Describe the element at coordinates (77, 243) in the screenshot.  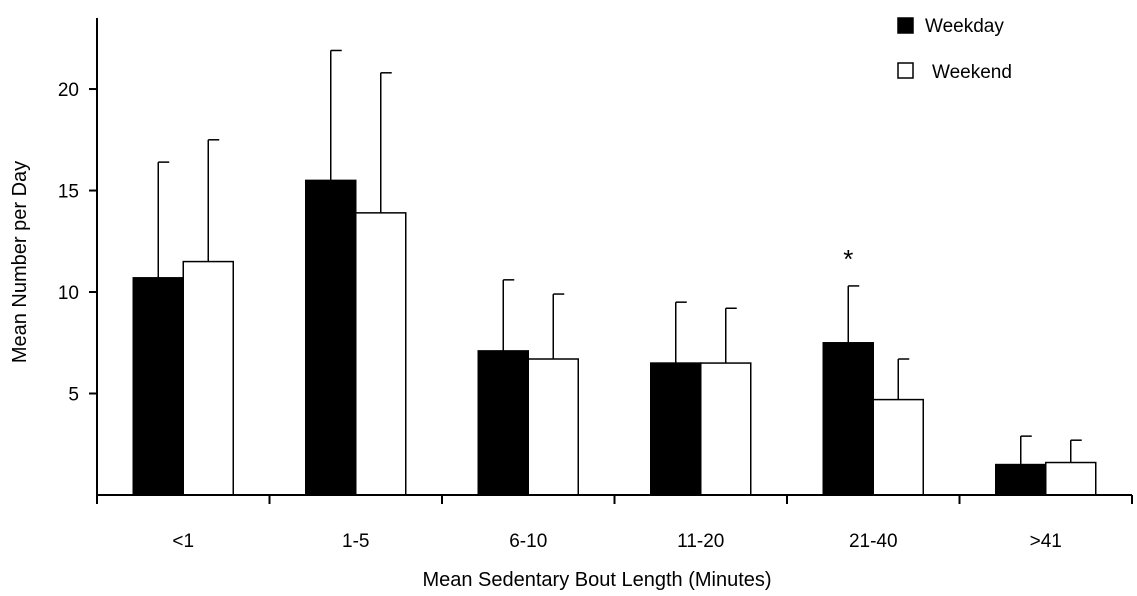
I see `y-ticks: 5 10 15 20` at that location.